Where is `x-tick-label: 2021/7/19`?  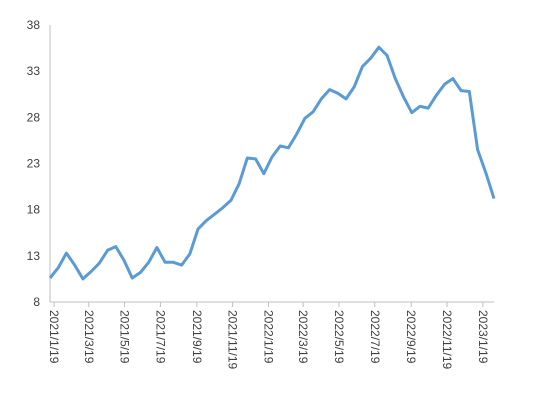
x-tick-label: 2021/7/19 is located at coordinates (160, 337).